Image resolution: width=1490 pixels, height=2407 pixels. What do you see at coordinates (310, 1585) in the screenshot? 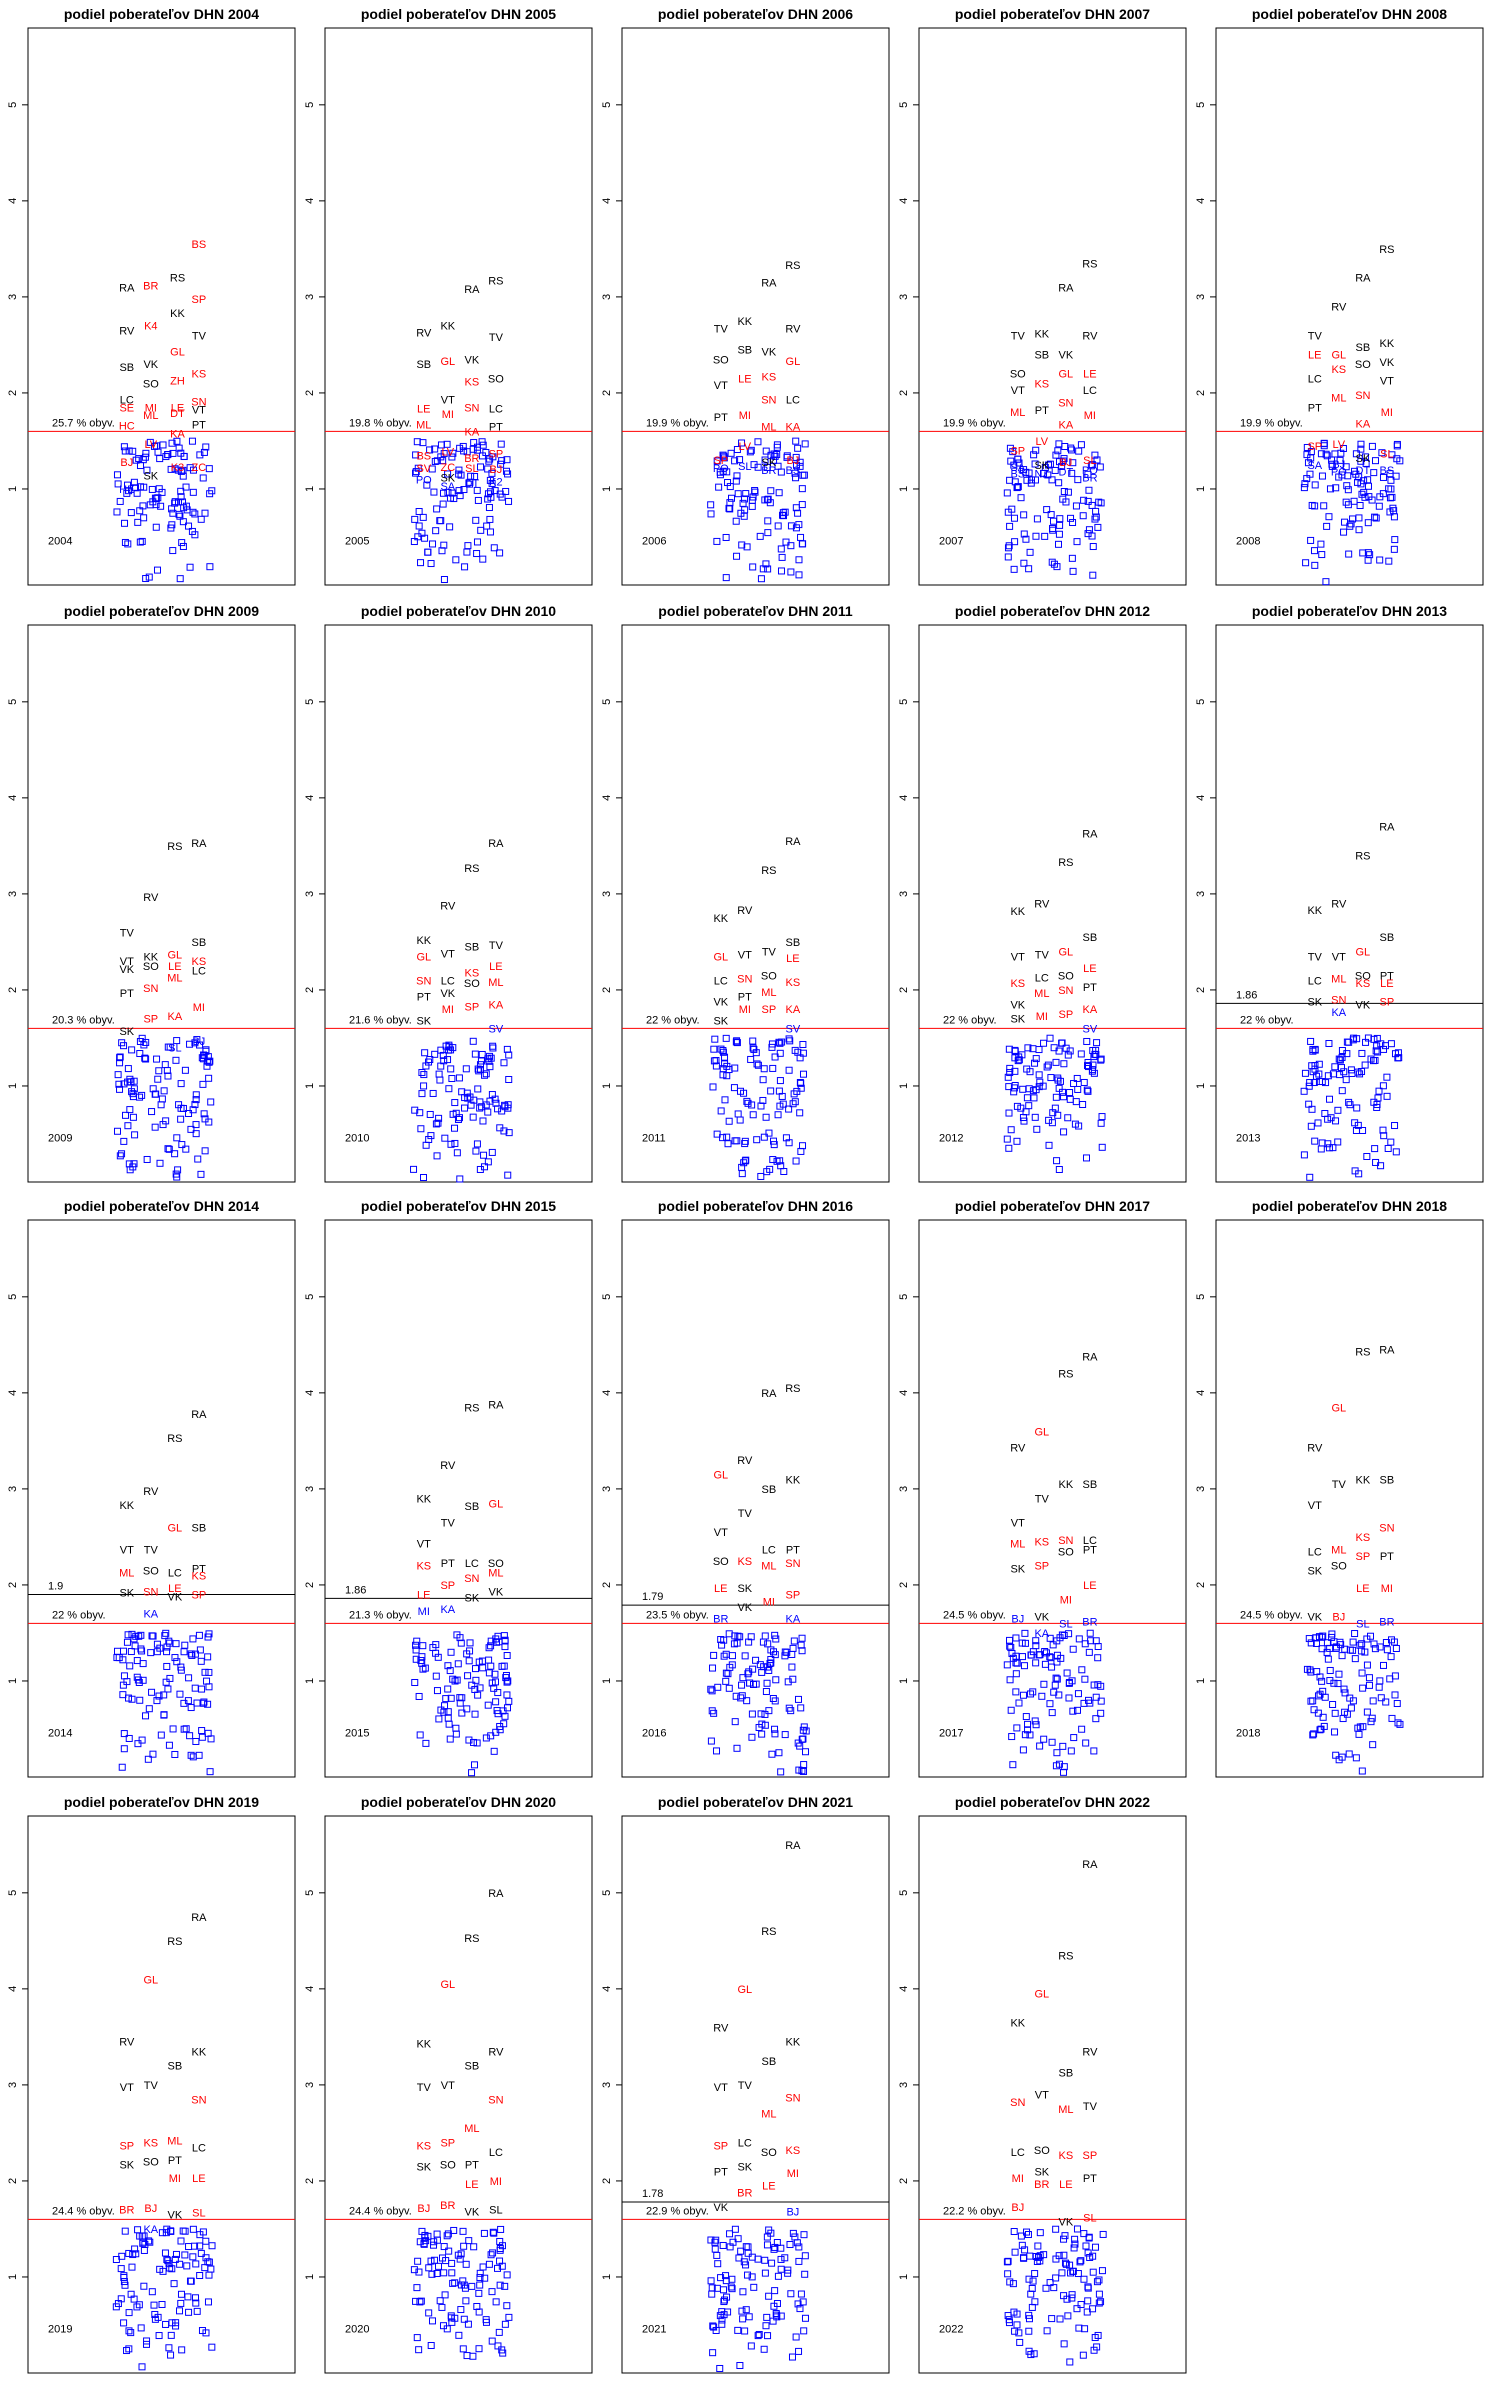
I see `y-tick-label: 2` at bounding box center [310, 1585].